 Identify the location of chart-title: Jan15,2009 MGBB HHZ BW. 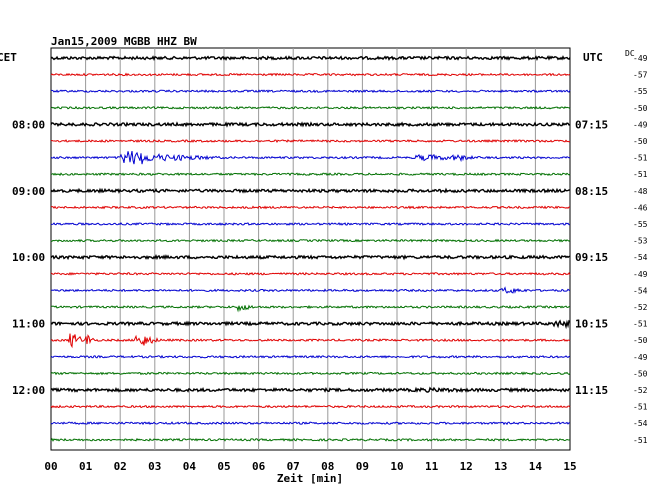
(124, 41).